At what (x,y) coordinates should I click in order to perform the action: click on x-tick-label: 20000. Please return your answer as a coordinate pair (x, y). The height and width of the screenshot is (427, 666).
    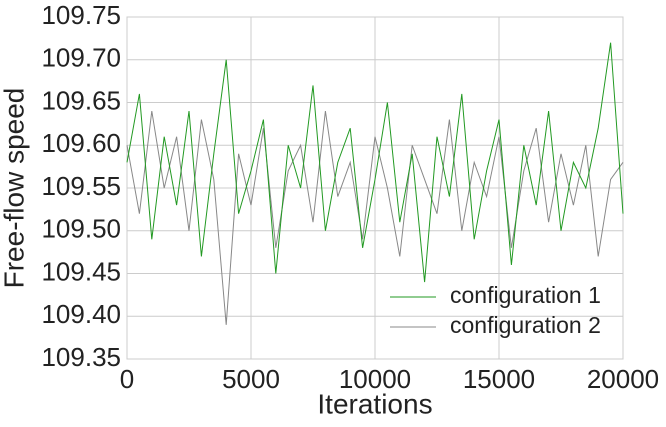
    Looking at the image, I should click on (623, 379).